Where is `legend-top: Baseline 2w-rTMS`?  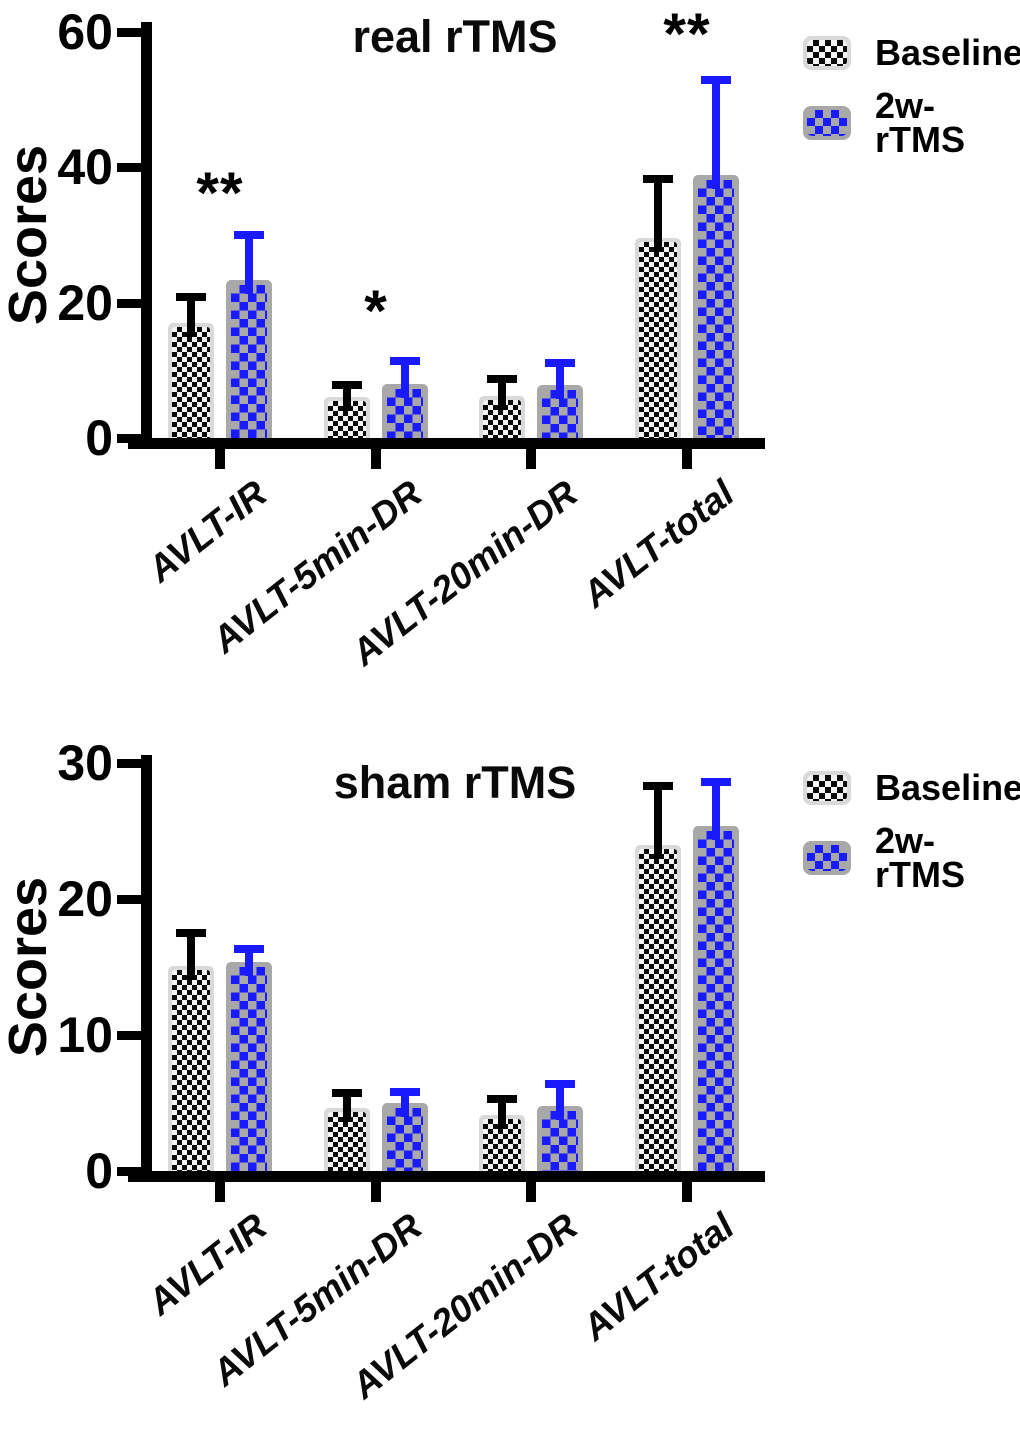
legend-top: Baseline 2w-rTMS is located at coordinates (911, 96).